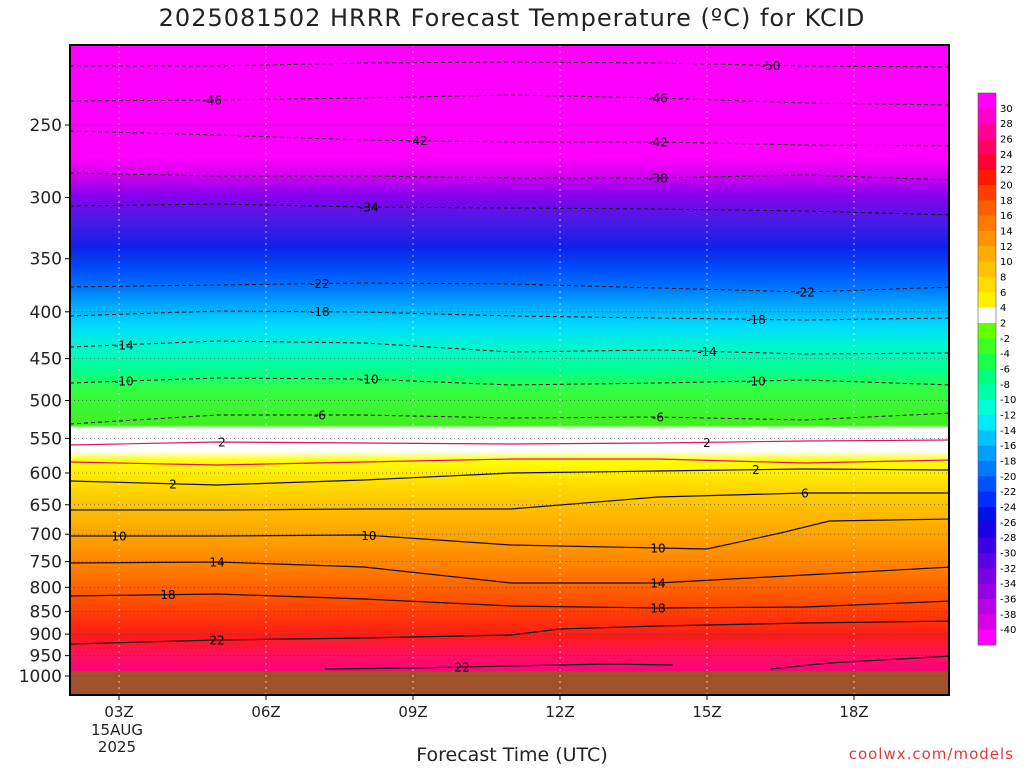  I want to click on colorbar-label: -6, so click(1005, 370).